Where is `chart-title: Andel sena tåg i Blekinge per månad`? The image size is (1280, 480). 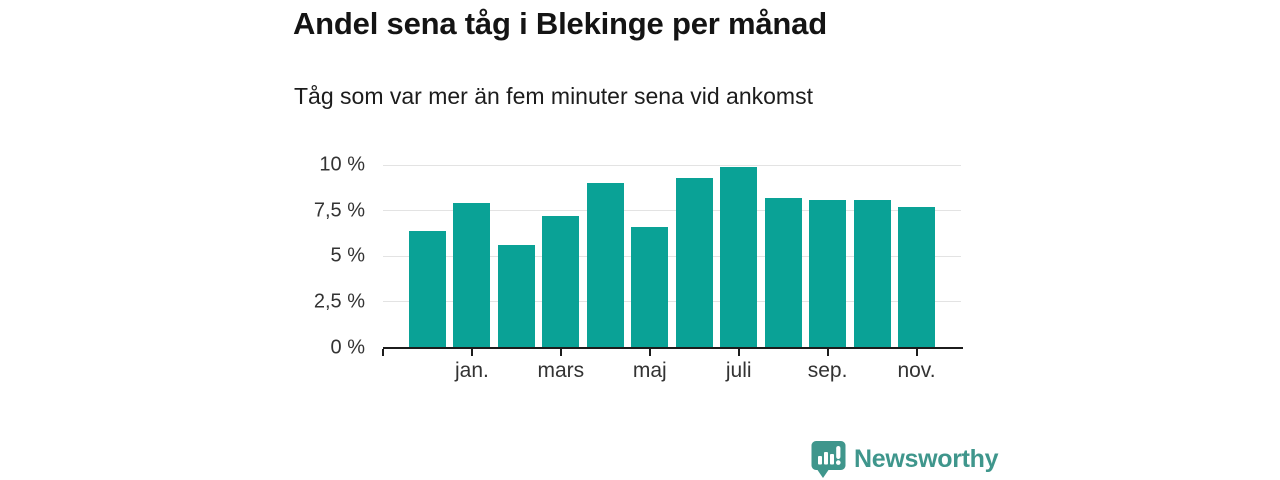 chart-title: Andel sena tåg i Blekinge per månad is located at coordinates (560, 23).